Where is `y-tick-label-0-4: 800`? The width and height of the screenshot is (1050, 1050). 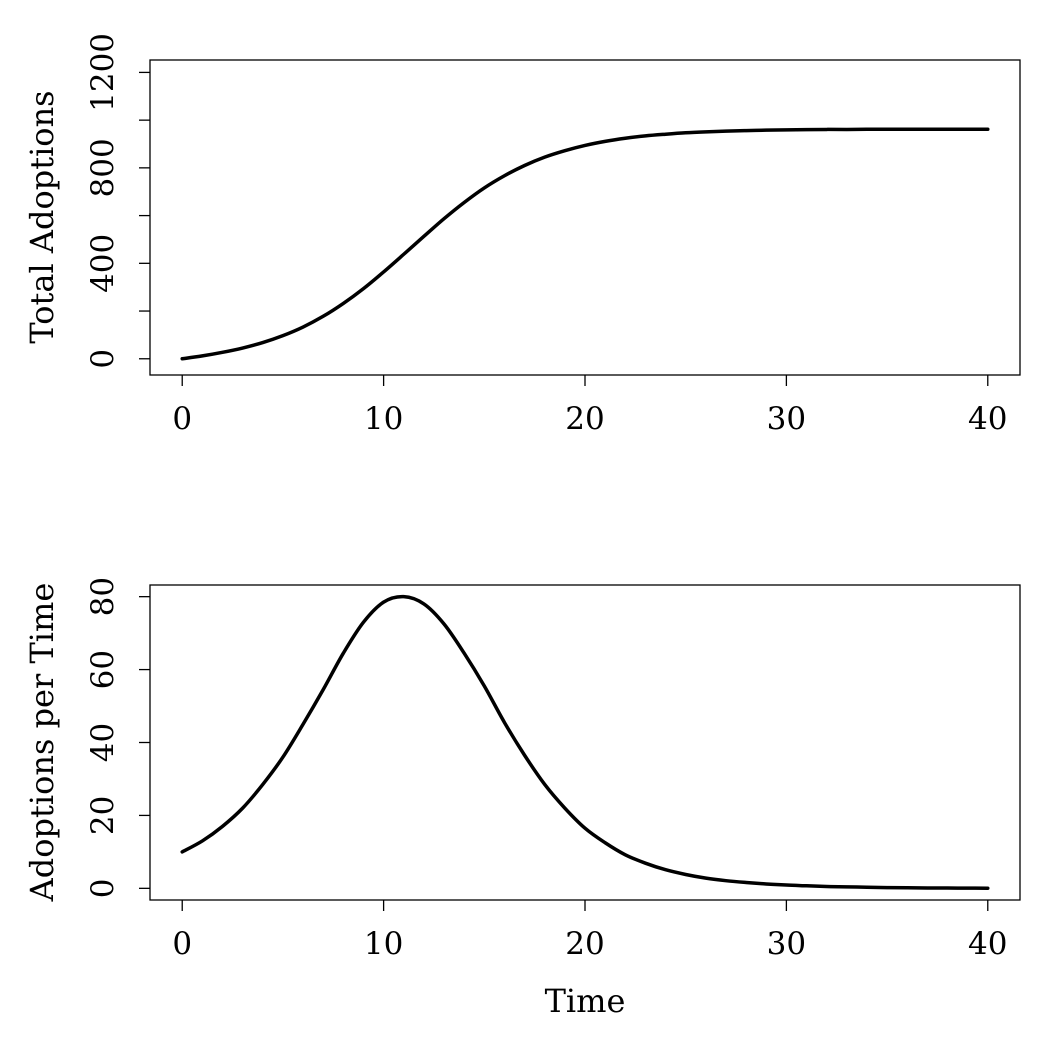
y-tick-label-0-4: 800 is located at coordinates (103, 167).